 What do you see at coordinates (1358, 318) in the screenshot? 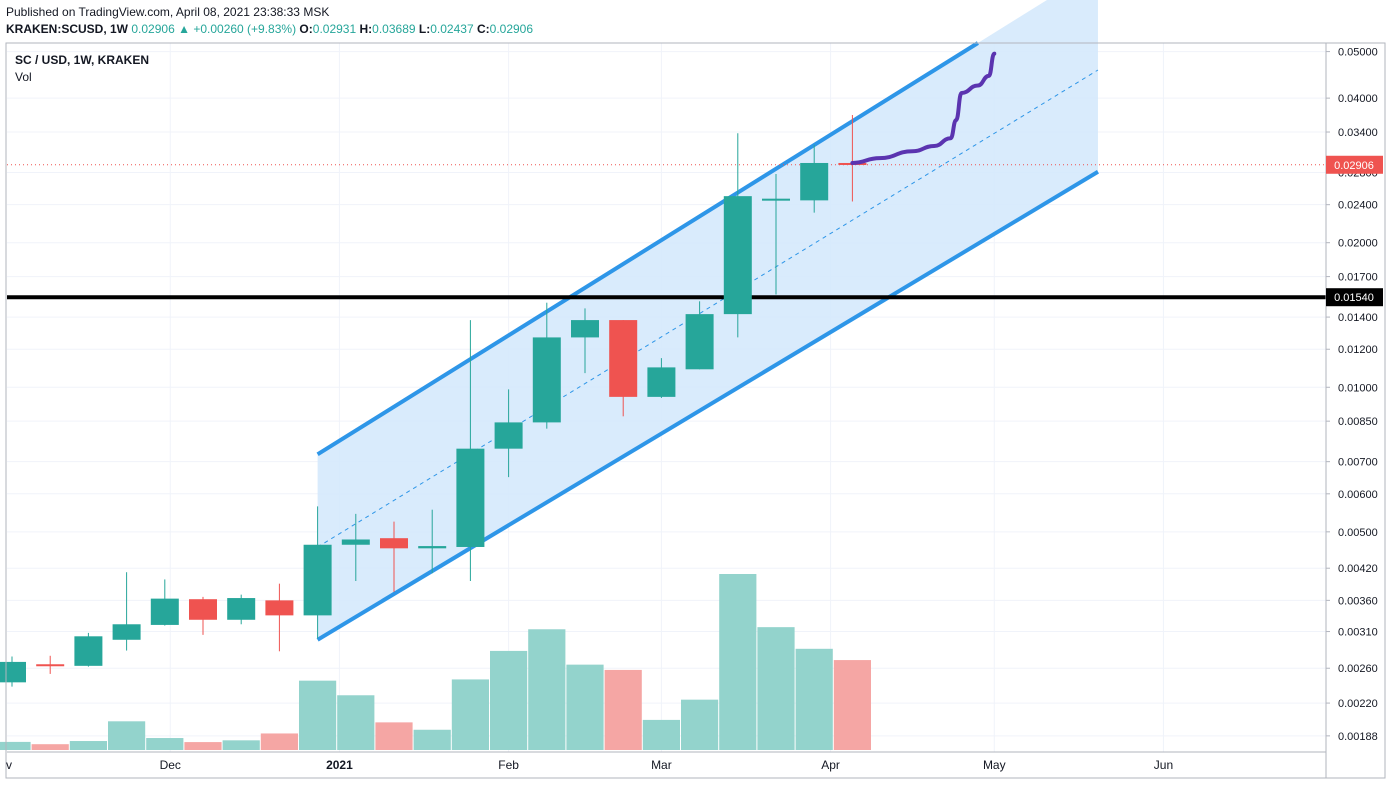
I see `price-tick-label: 0.01400` at bounding box center [1358, 318].